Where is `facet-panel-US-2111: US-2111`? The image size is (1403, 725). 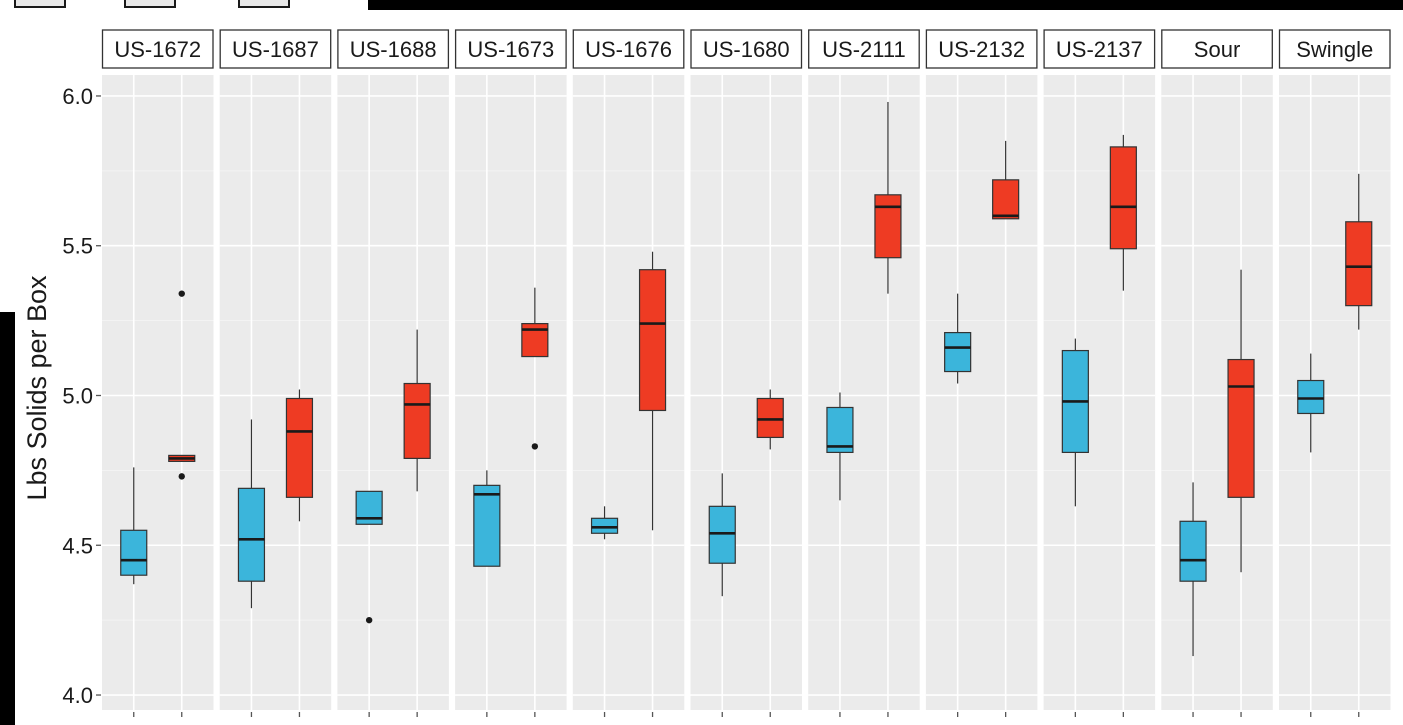
facet-panel-US-2111: US-2111 is located at coordinates (864, 373).